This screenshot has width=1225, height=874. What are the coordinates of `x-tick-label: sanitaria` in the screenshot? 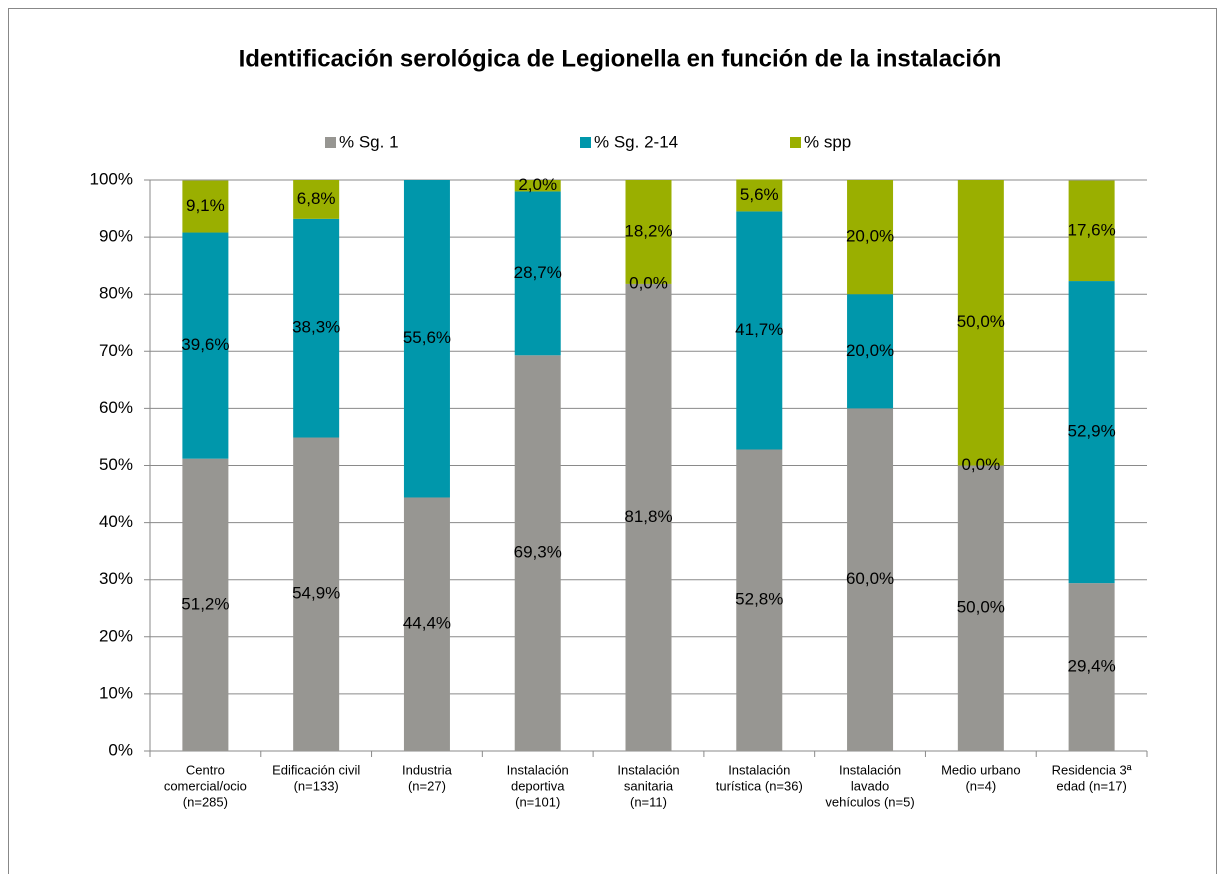 It's located at (649, 785).